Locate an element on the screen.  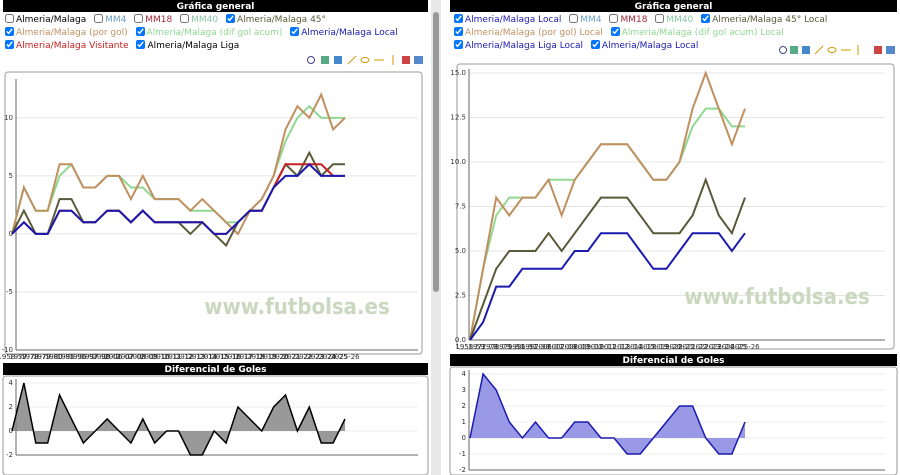
series-line is located at coordinates (607, 286).